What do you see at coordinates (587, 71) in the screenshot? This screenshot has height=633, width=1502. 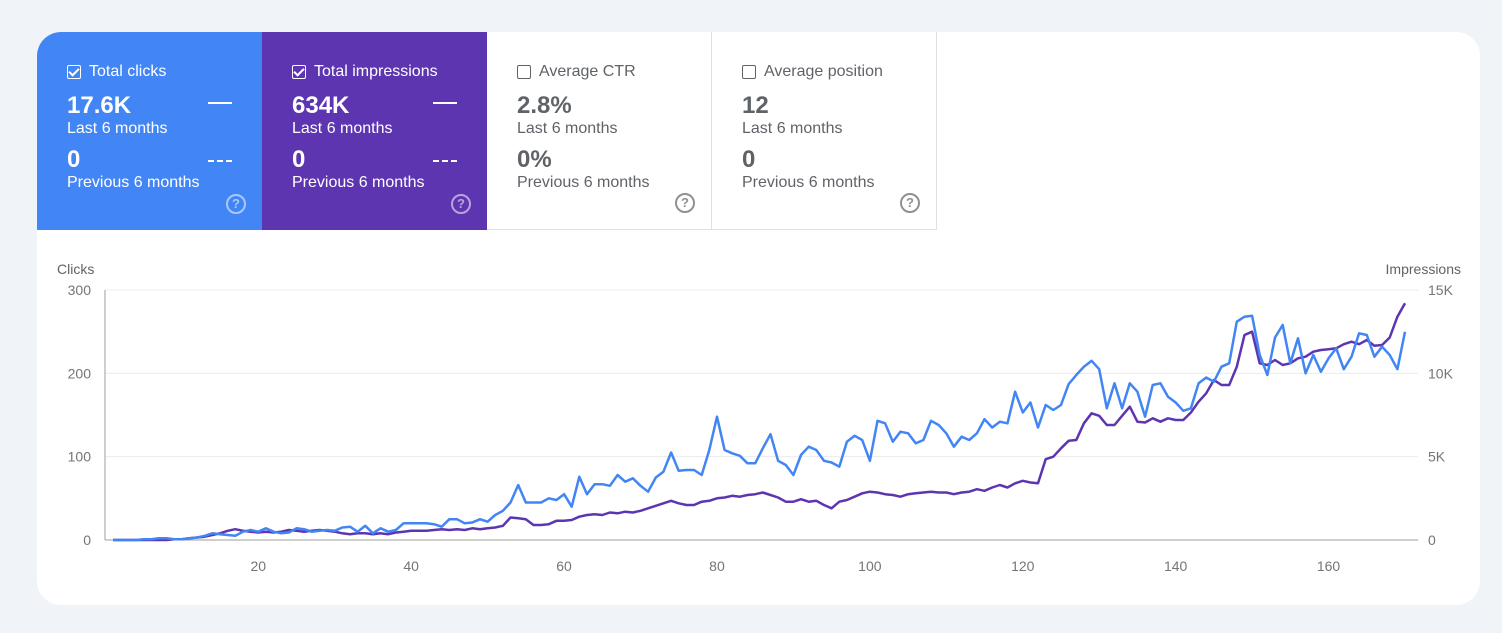 I see `metric-label: Average CTR` at bounding box center [587, 71].